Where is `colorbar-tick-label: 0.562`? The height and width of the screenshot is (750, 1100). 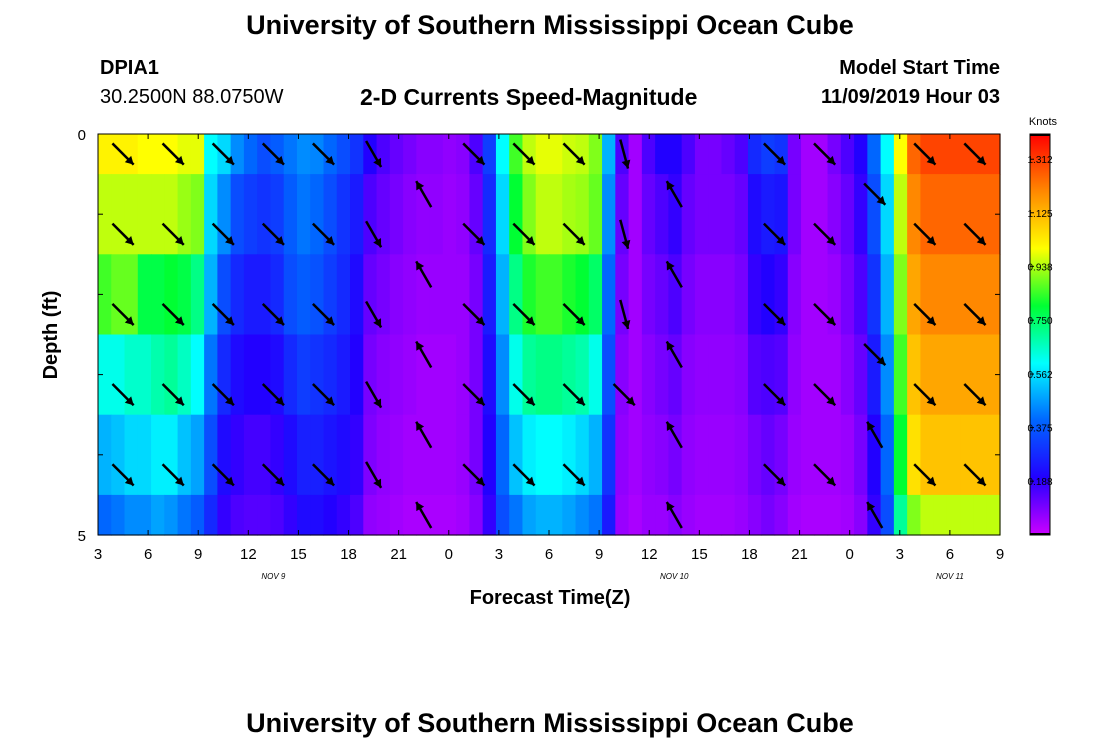 colorbar-tick-label: 0.562 is located at coordinates (1039, 375).